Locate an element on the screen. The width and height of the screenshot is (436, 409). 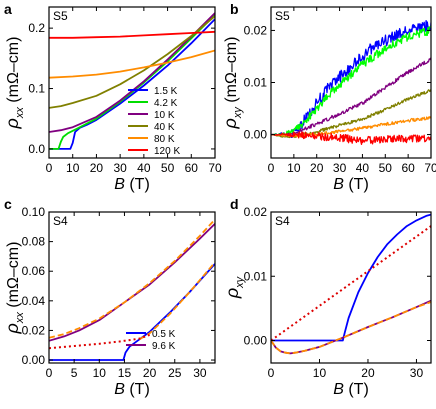
y-tick-label: 0.08 is located at coordinates (34, 242).